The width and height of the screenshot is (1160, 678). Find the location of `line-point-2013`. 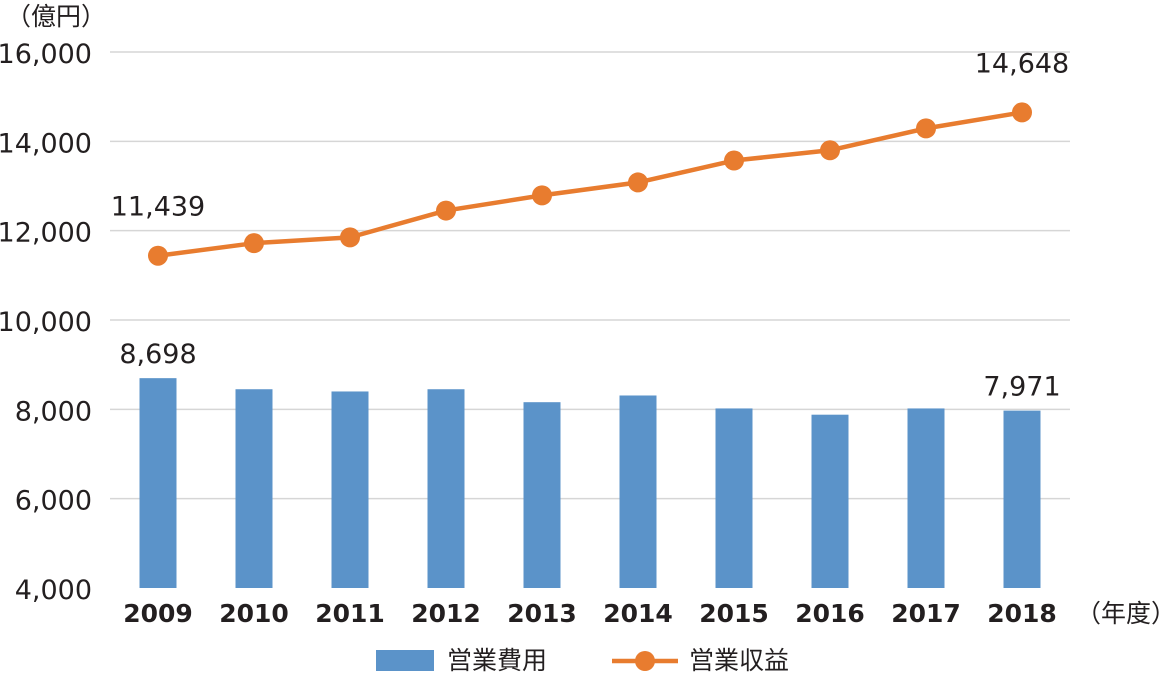

line-point-2013 is located at coordinates (542, 195).